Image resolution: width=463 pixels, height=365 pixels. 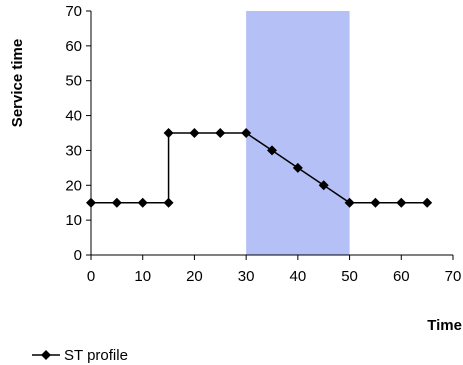 I want to click on x-tick-label: 0, so click(x=91, y=276).